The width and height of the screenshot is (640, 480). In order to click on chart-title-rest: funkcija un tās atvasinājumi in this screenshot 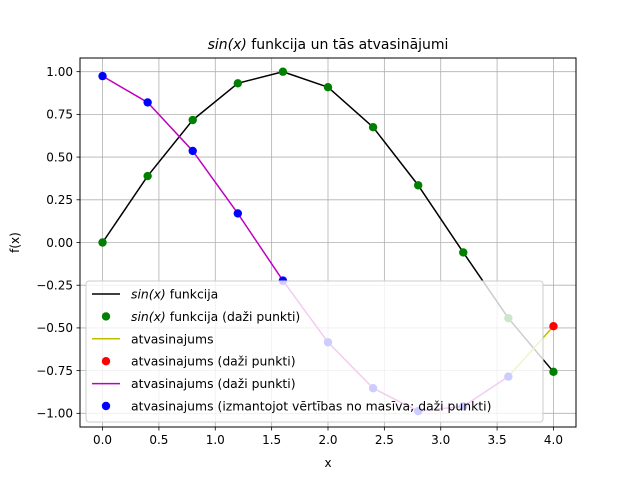, I will do `click(348, 45)`.